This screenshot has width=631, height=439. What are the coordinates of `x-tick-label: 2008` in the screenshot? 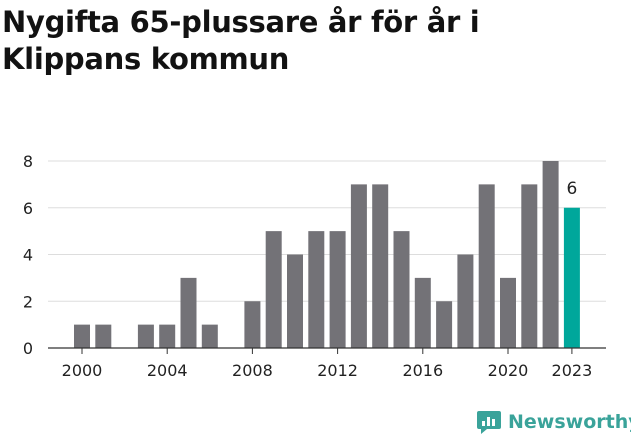 It's located at (252, 370).